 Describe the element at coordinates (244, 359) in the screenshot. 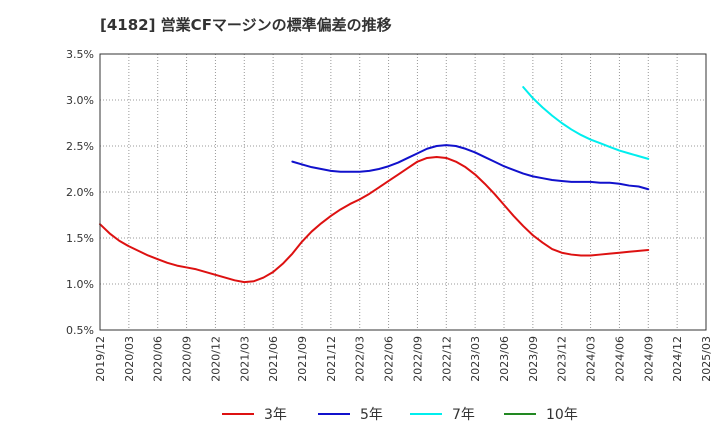

I see `x-tick-label: 2021/03` at that location.